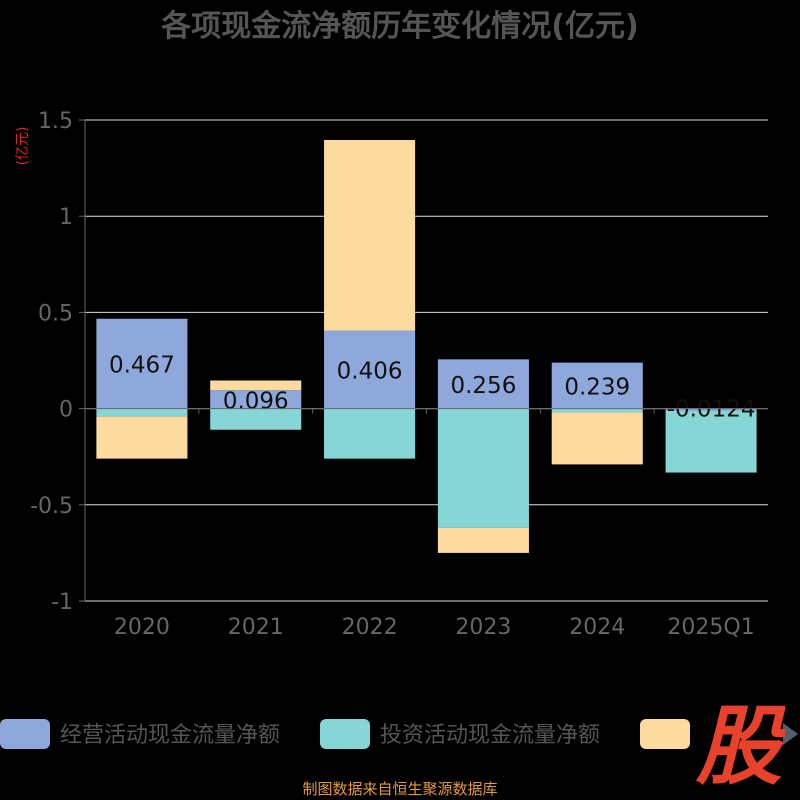  What do you see at coordinates (256, 627) in the screenshot?
I see `x-tick-label: 2021` at bounding box center [256, 627].